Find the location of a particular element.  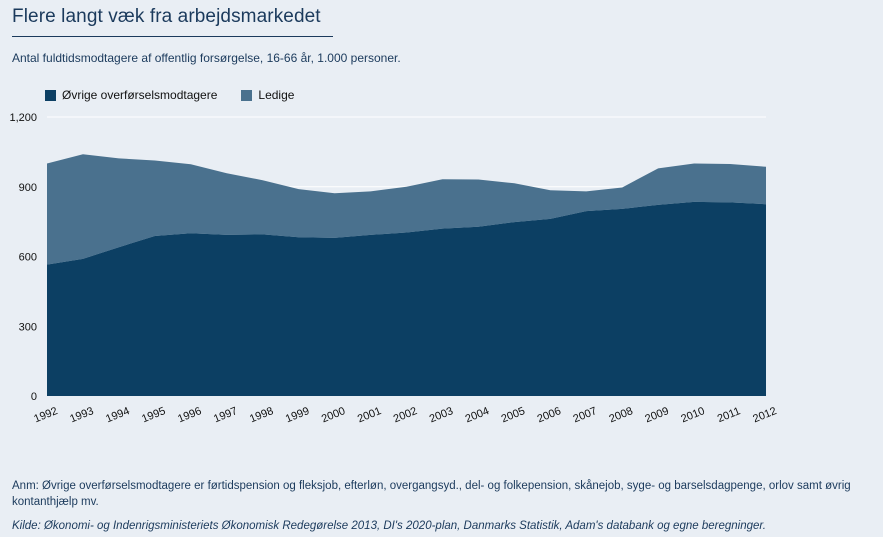

legend-item-ovrige: Øvrige overførselsmodtagere is located at coordinates (131, 95).